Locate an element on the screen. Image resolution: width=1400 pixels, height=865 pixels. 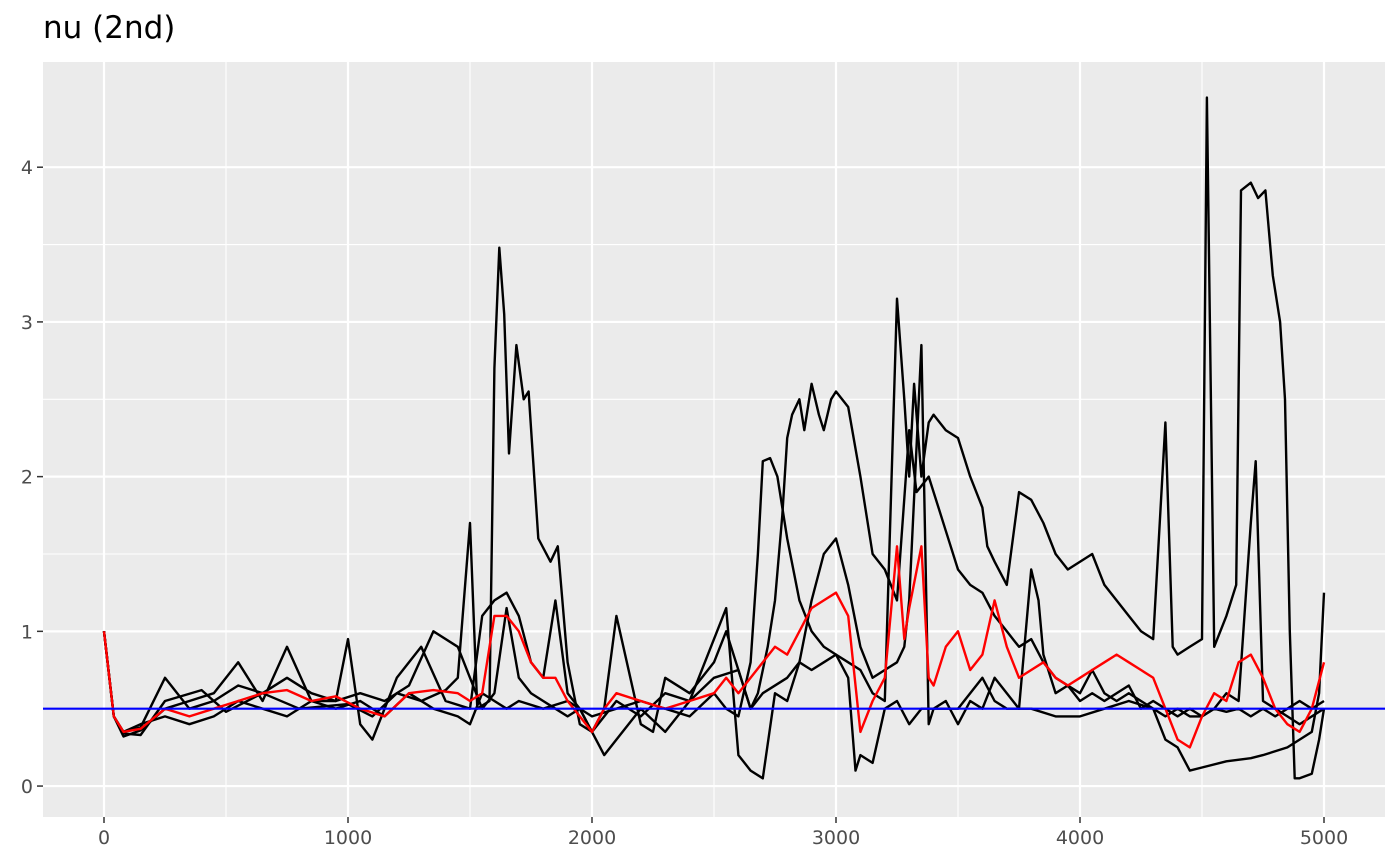
y-tick-label: 1 is located at coordinates (27, 632).